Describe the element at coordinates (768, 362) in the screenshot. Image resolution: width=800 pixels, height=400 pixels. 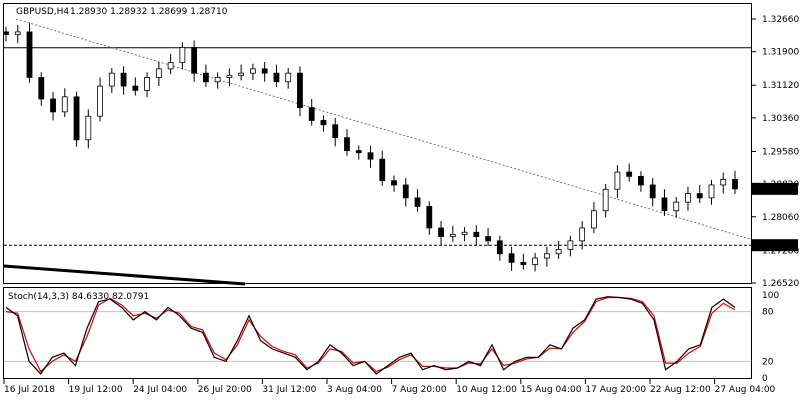
I see `stoch-tick-label: 20` at that location.